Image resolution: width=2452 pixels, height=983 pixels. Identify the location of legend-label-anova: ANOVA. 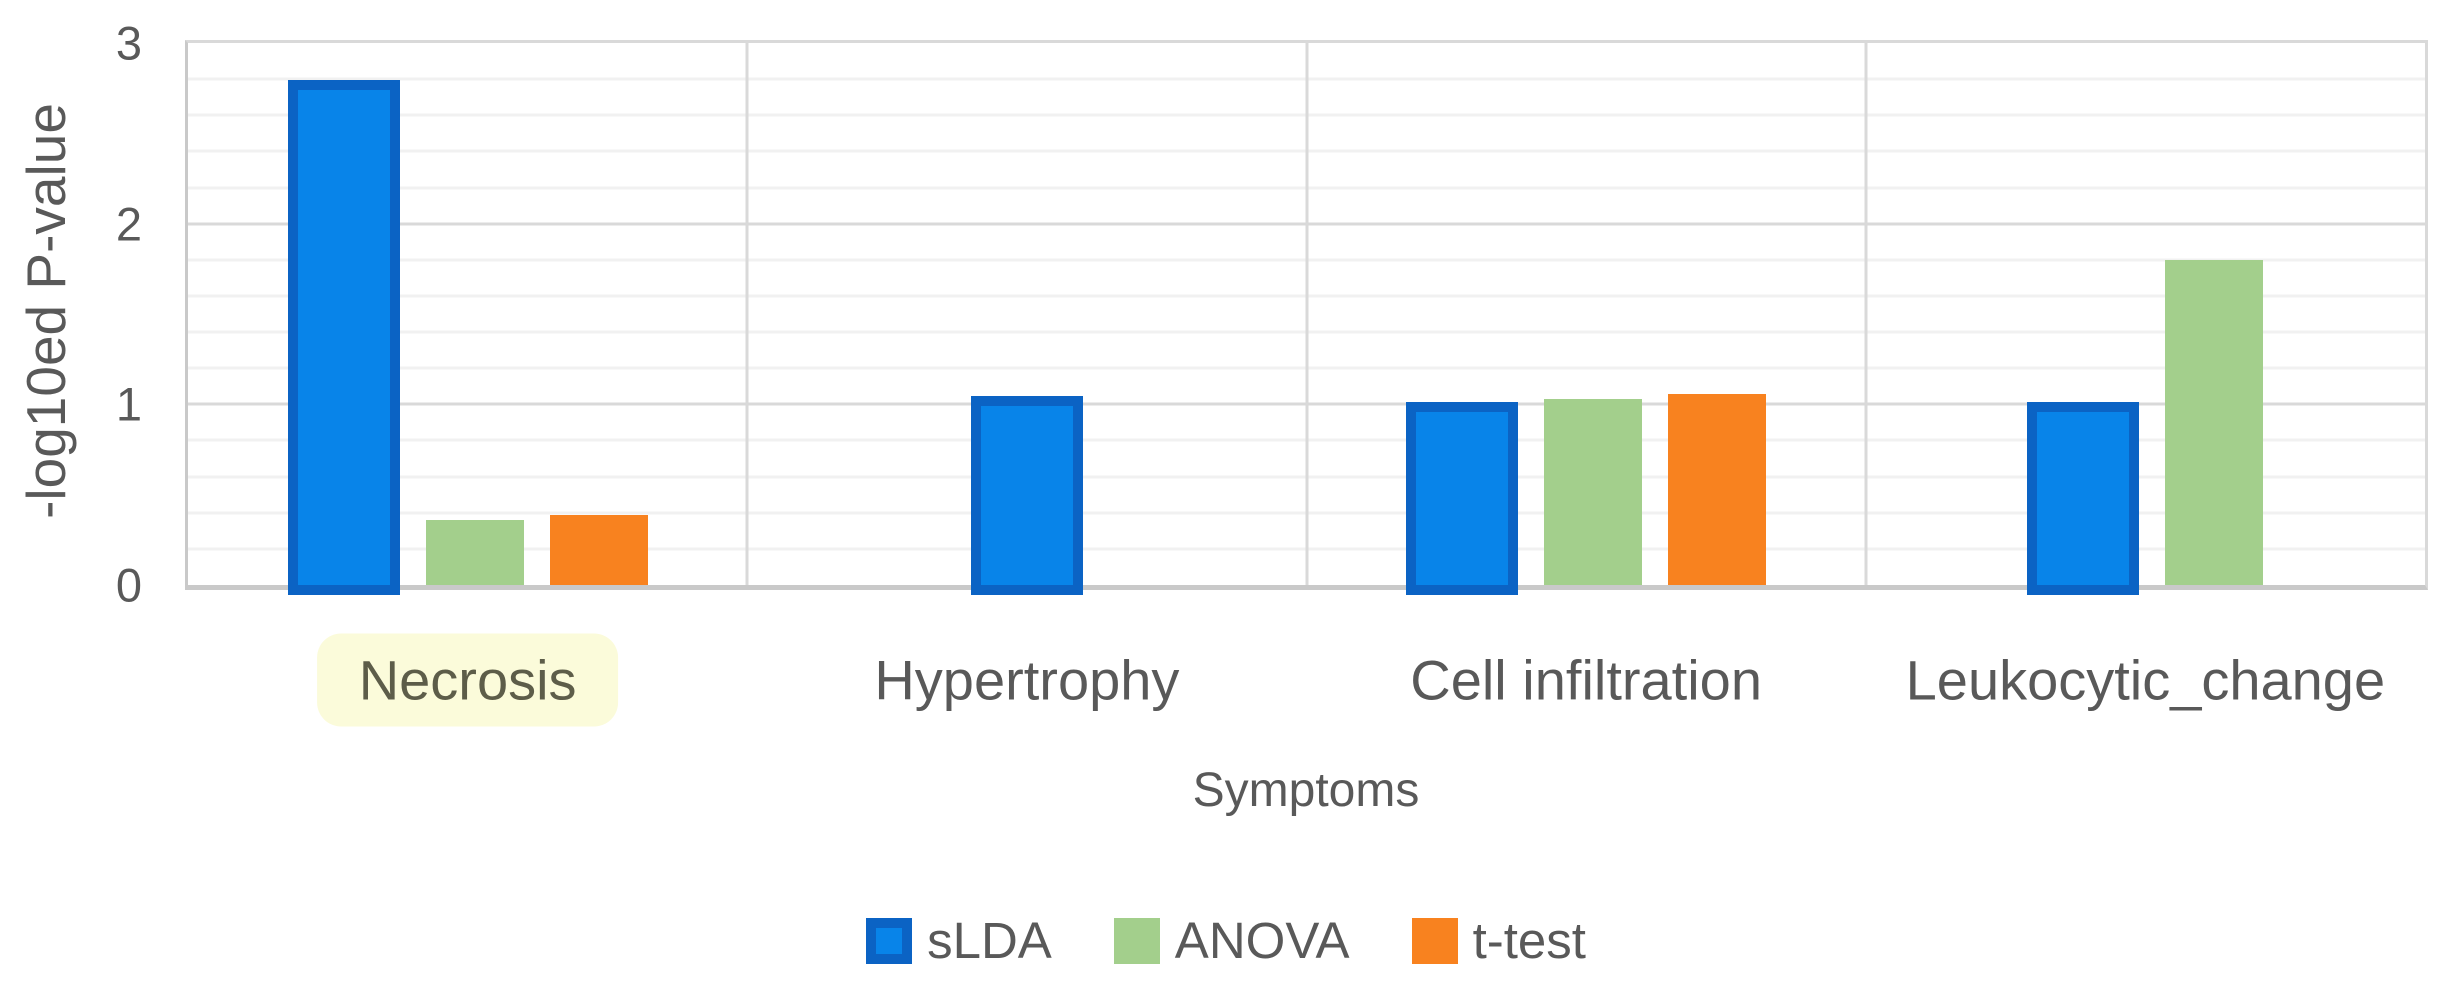
(1262, 940).